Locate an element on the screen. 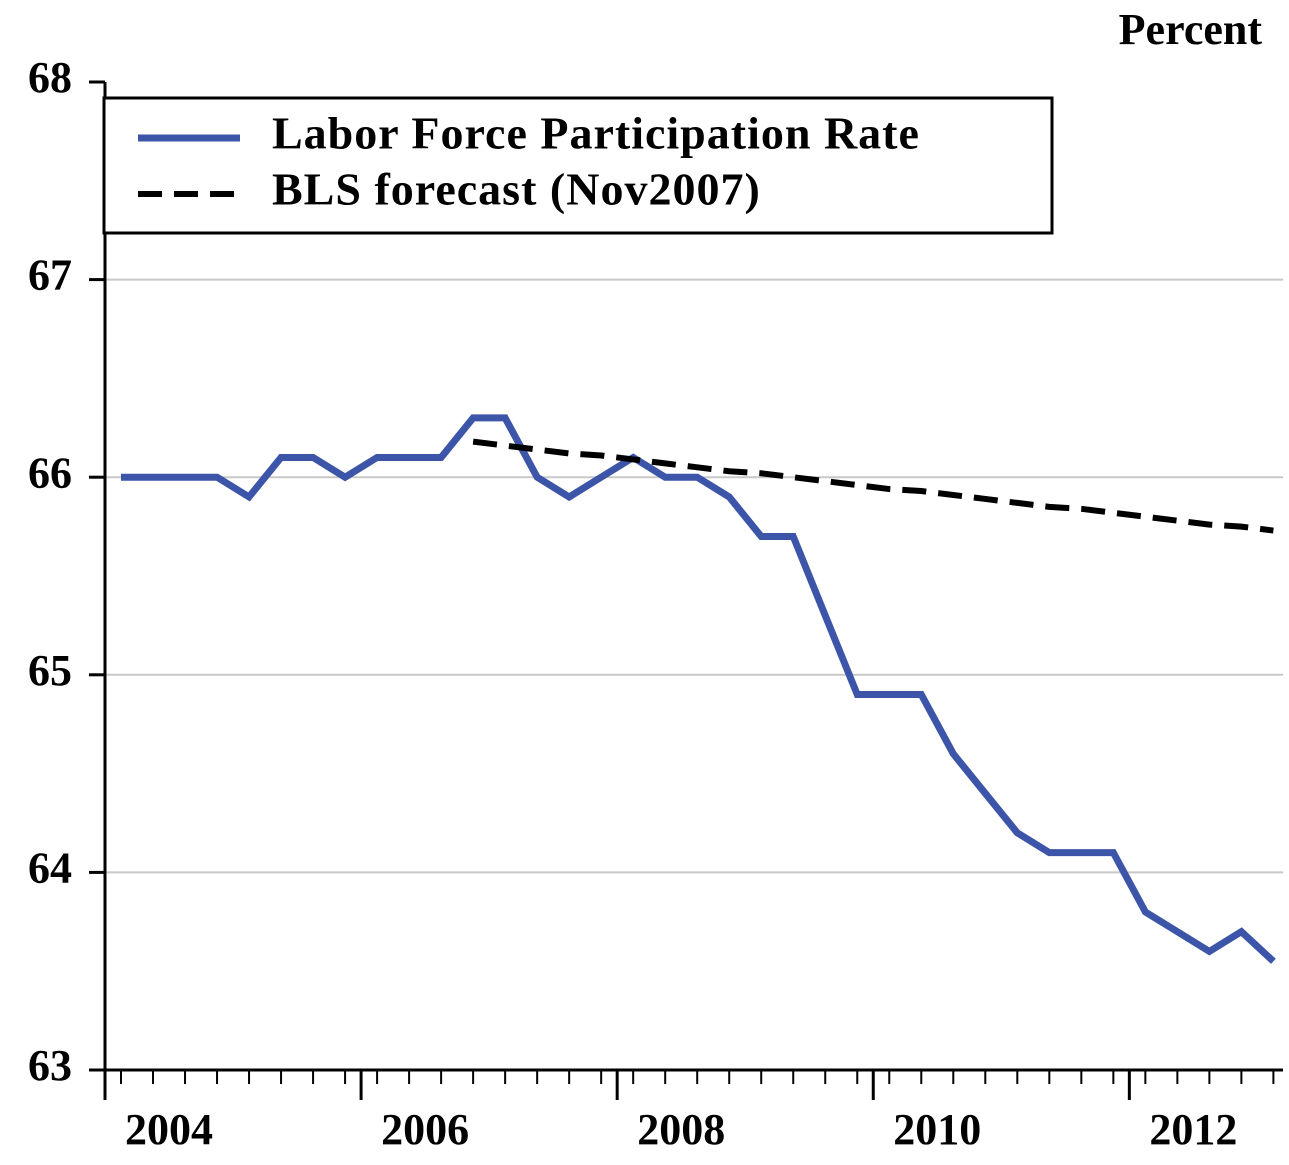  y-tick-label: 64 is located at coordinates (50, 867).